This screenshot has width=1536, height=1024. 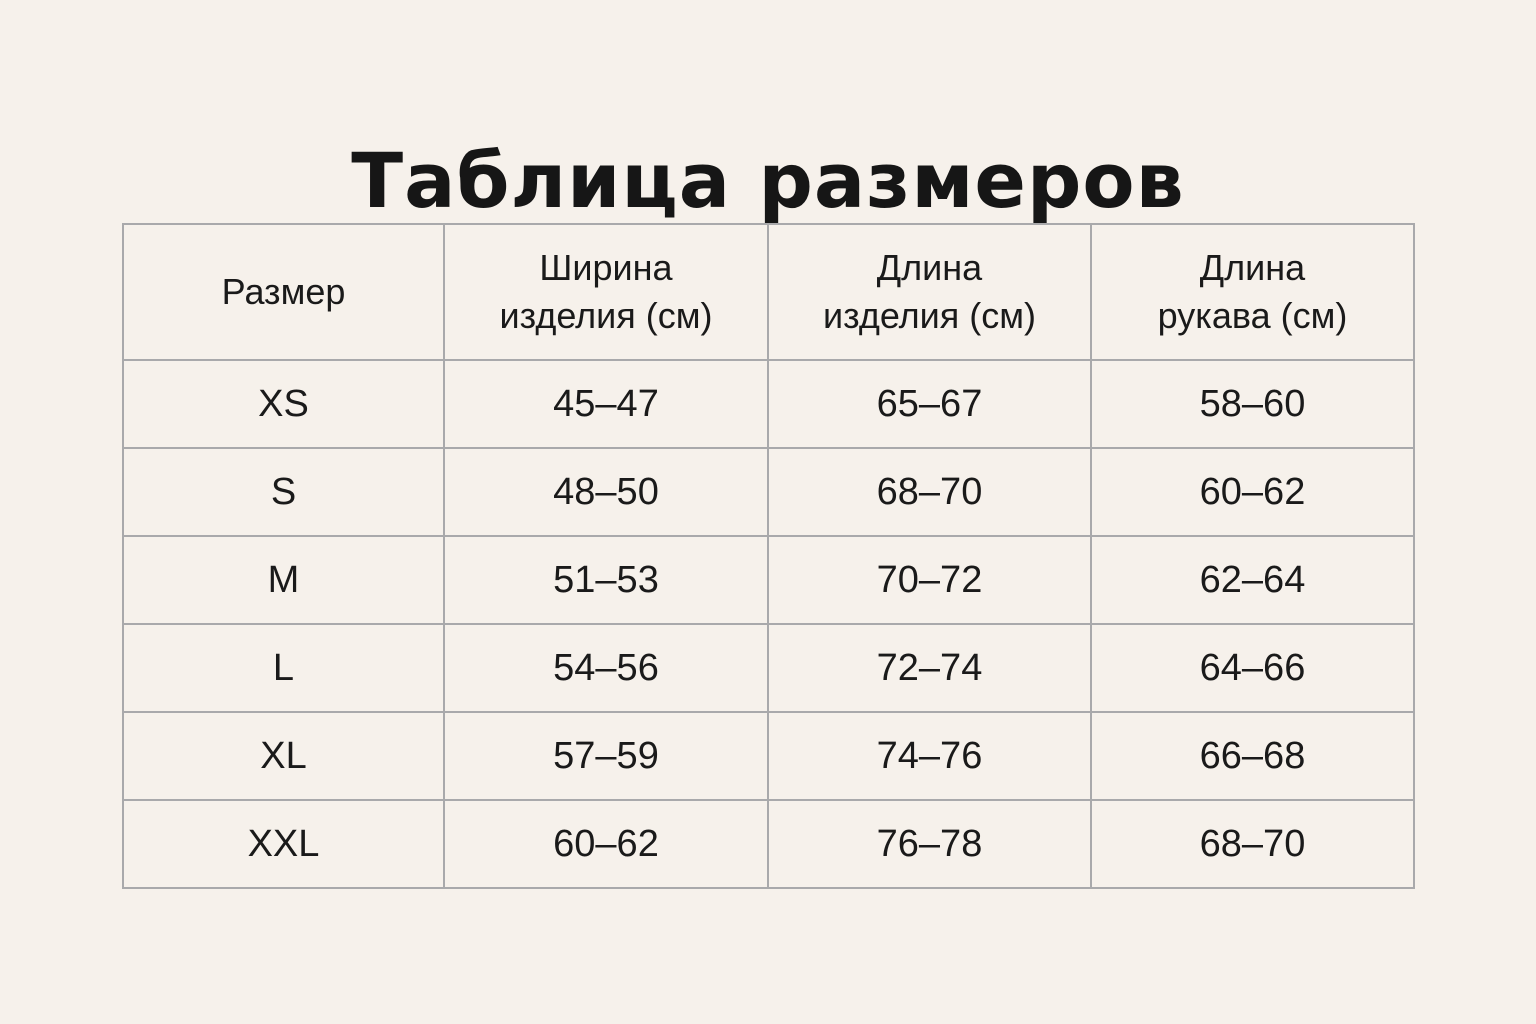 I want to click on page-title: Таблица размеров, so click(x=768, y=180).